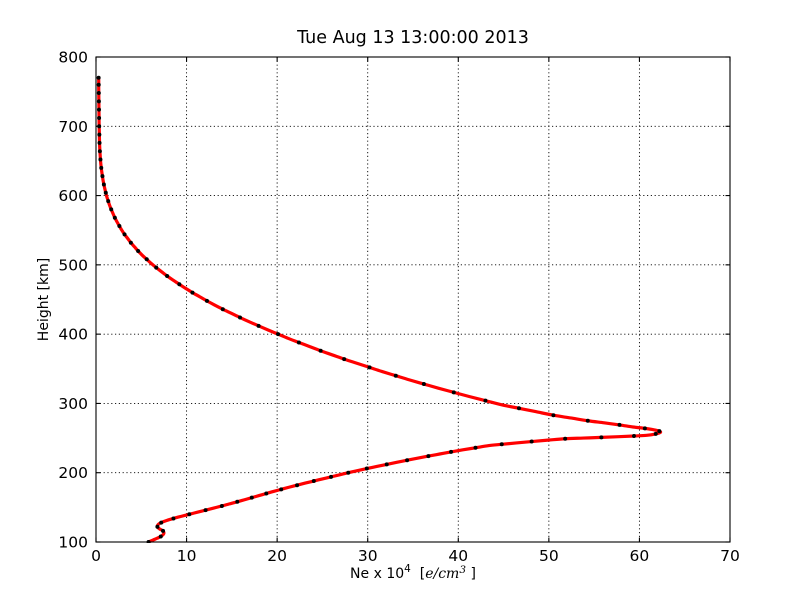  What do you see at coordinates (73, 473) in the screenshot?
I see `y-tick-label: 200` at bounding box center [73, 473].